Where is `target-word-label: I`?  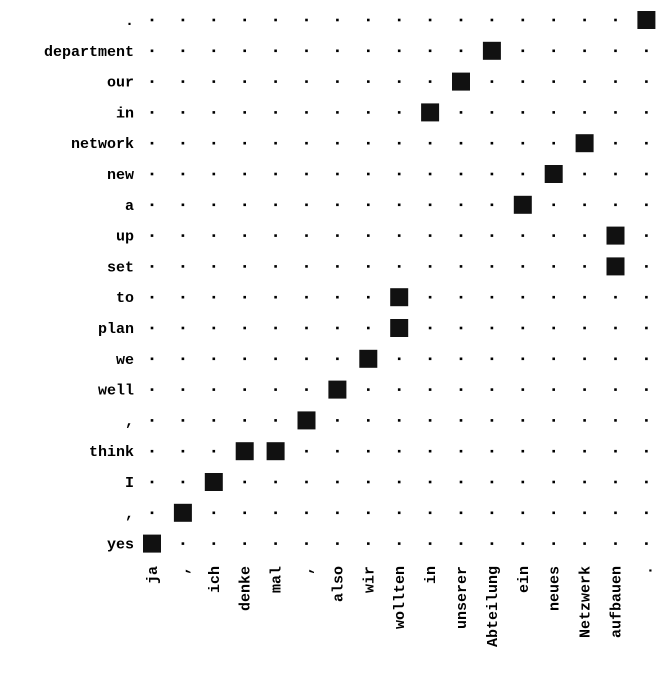
target-word-label: I is located at coordinates (129, 483).